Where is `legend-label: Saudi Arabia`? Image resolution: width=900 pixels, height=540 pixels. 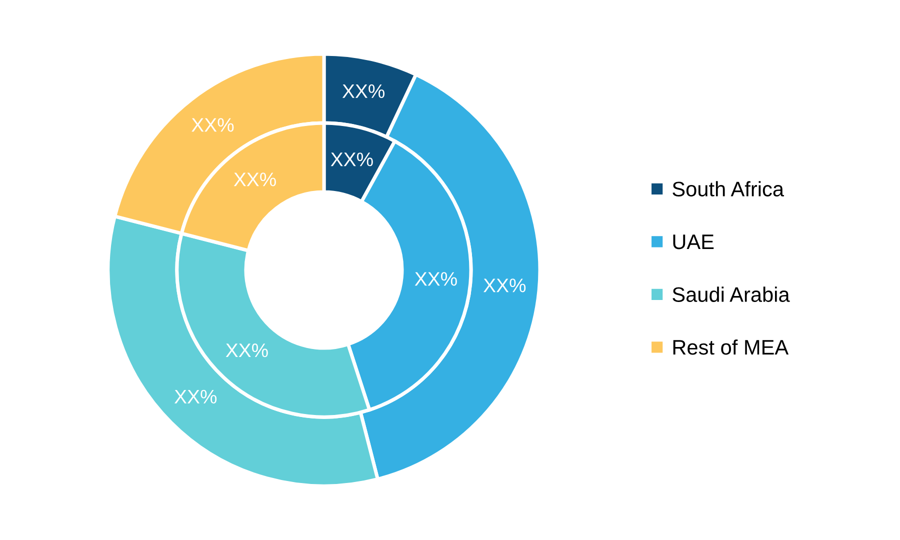 legend-label: Saudi Arabia is located at coordinates (731, 294).